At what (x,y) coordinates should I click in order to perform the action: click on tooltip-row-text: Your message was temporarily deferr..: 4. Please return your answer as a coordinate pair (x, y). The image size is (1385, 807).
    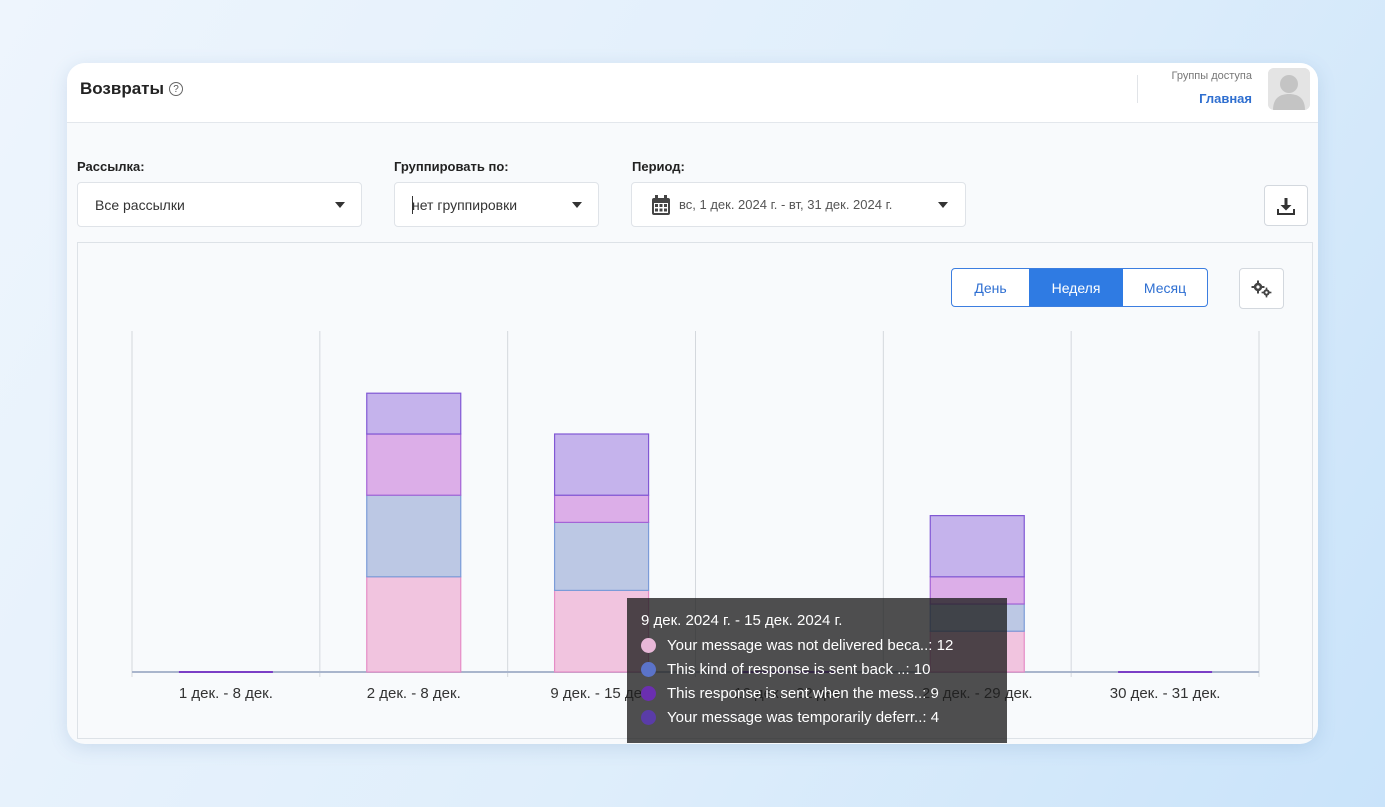
    Looking at the image, I should click on (803, 717).